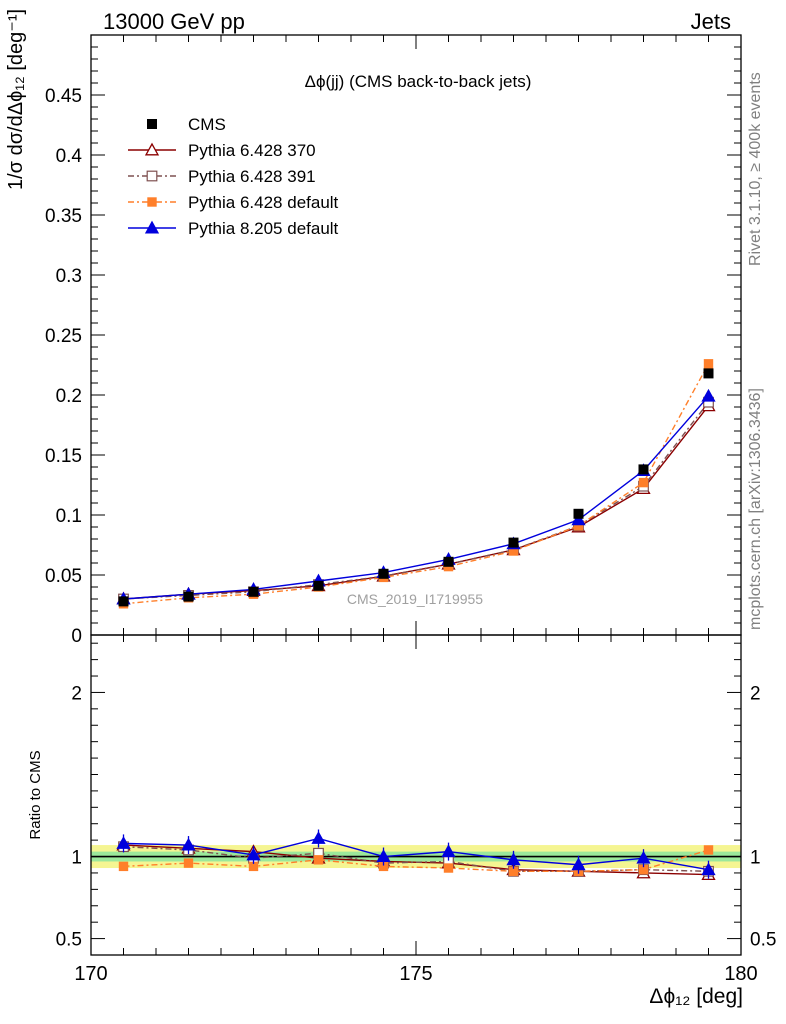 The width and height of the screenshot is (786, 1024). Describe the element at coordinates (755, 858) in the screenshot. I see `ratio-tick-label-right: 1` at that location.